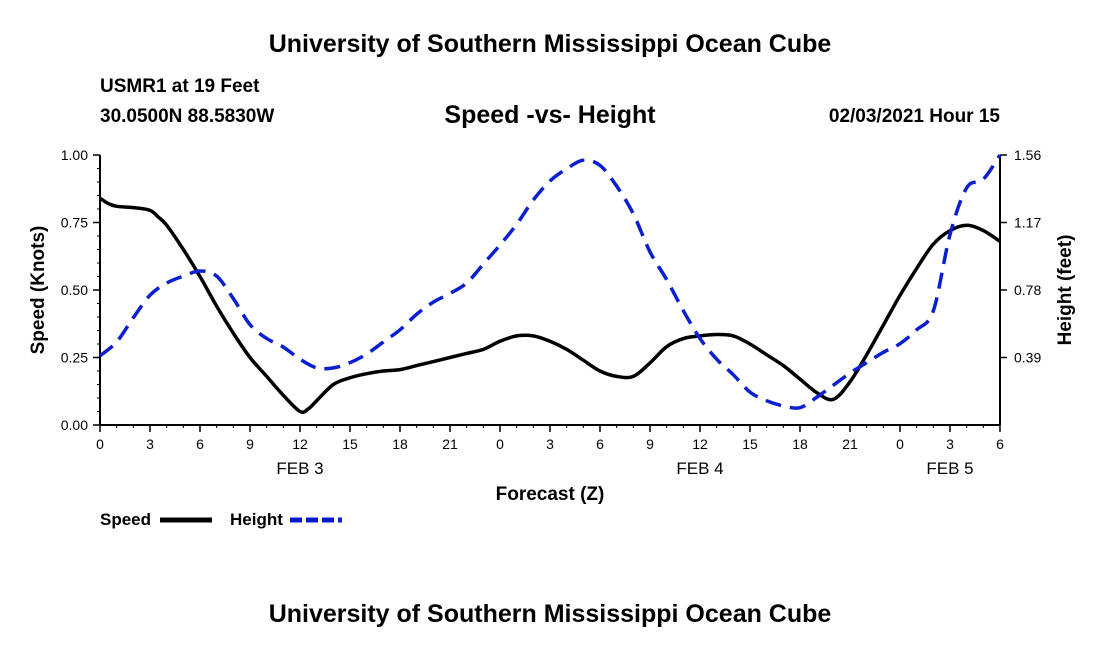 This screenshot has width=1100, height=650. Describe the element at coordinates (1027, 358) in the screenshot. I see `y2-tick-label: 0.39` at that location.